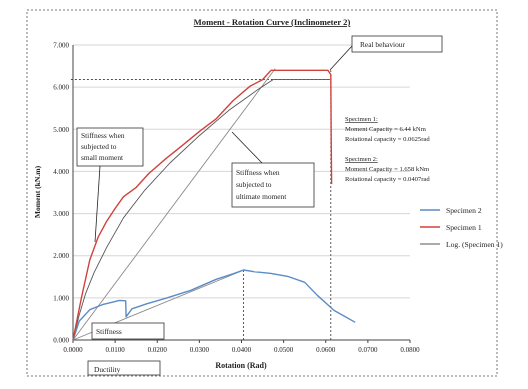  Describe the element at coordinates (242, 350) in the screenshot. I see `x-tick-label: 0.0400` at that location.